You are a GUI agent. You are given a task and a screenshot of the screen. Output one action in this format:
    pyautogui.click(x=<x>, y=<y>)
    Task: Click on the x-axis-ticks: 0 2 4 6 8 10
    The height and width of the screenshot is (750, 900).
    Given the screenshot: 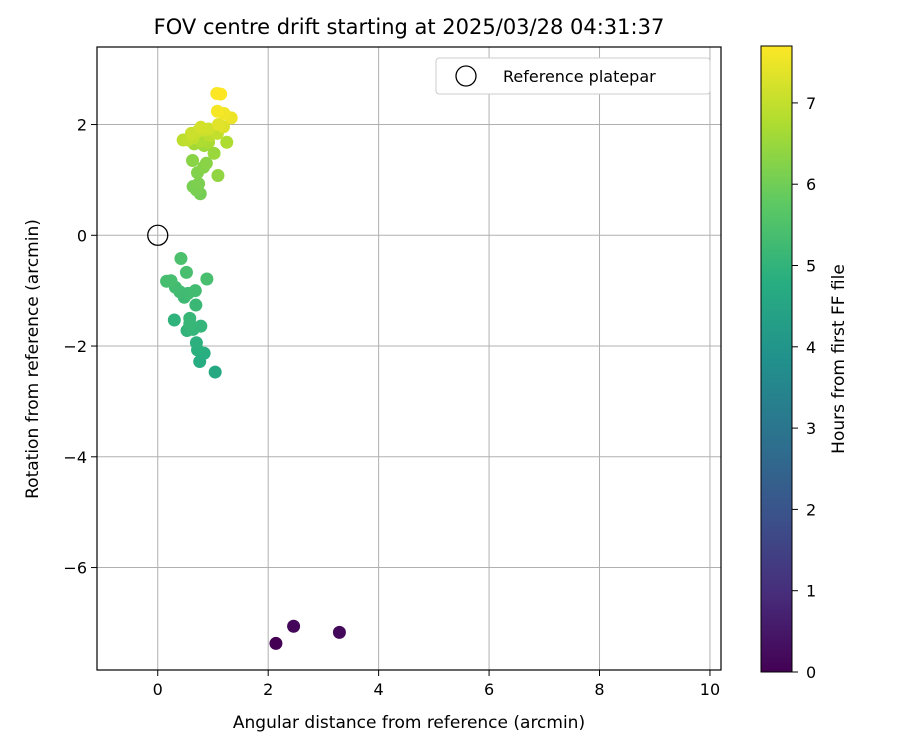 What is the action you would take?
    pyautogui.click(x=436, y=684)
    